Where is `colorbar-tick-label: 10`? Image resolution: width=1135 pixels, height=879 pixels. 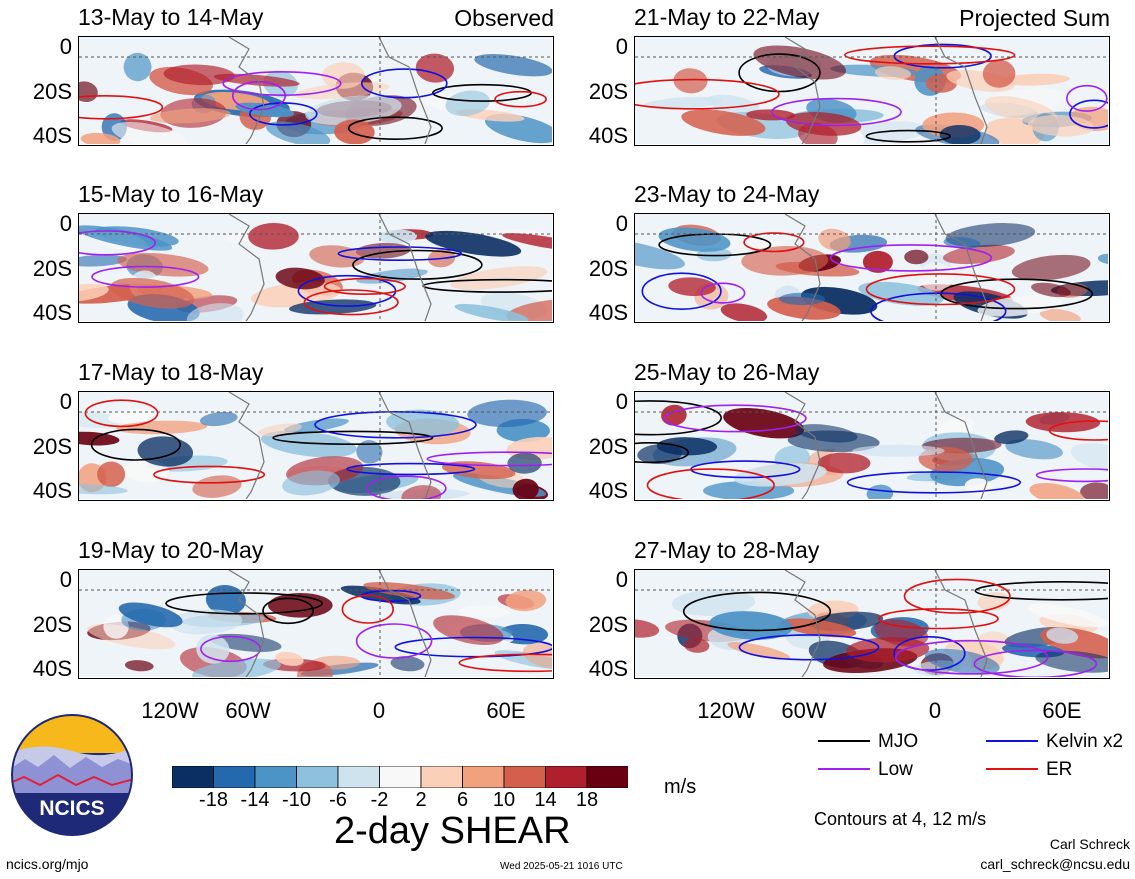 colorbar-tick-label: 10 is located at coordinates (504, 800).